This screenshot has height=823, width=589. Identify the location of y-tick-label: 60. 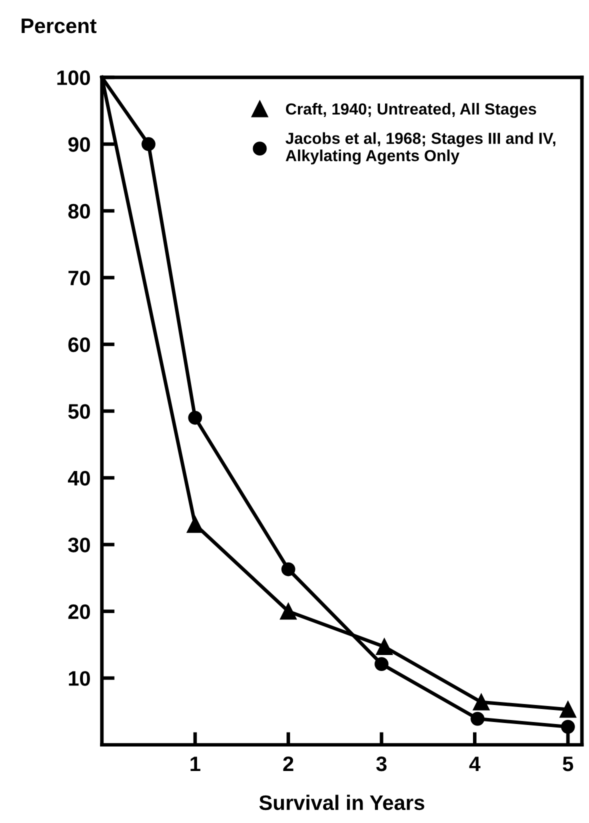
(79, 344).